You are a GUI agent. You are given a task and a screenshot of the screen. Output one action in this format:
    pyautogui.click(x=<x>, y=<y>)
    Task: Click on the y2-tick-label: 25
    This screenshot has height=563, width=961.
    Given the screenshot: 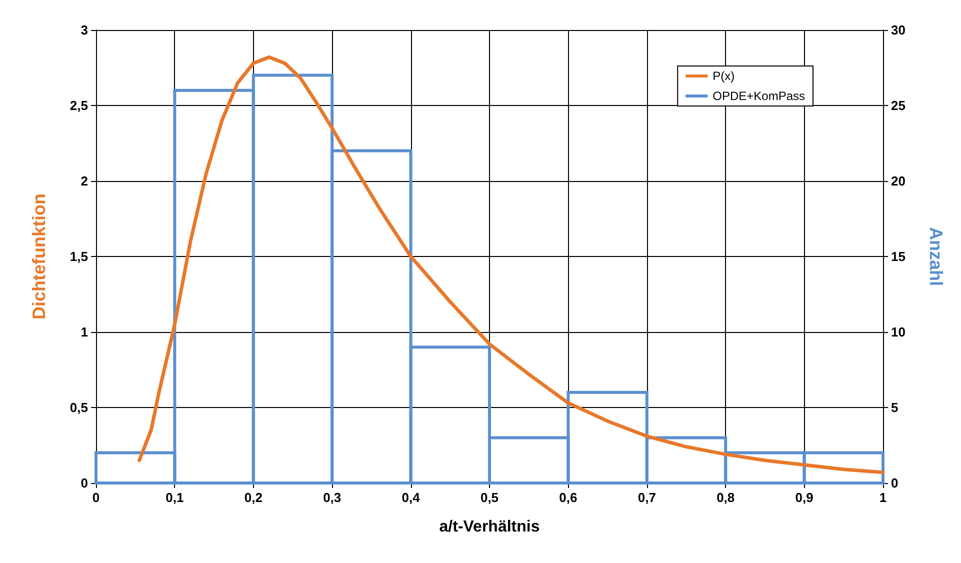 What is the action you would take?
    pyautogui.click(x=898, y=105)
    